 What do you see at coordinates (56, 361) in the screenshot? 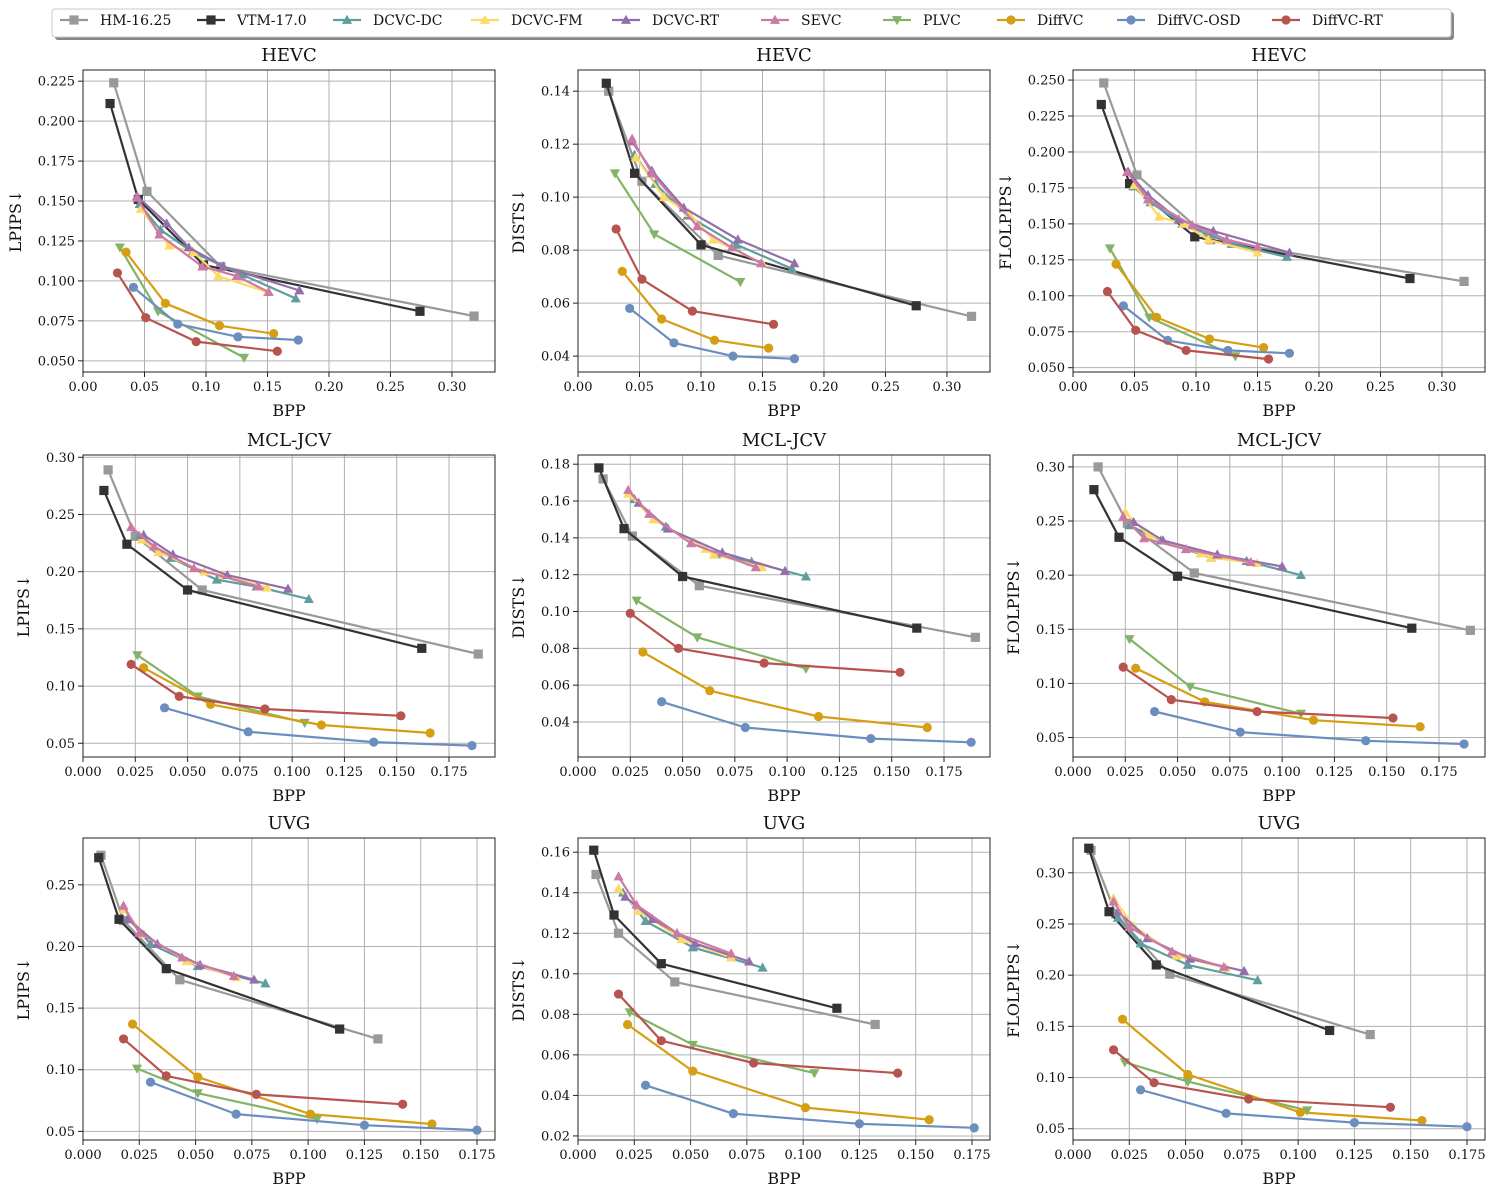
I see `y-tick-label: 0.050` at bounding box center [56, 361].